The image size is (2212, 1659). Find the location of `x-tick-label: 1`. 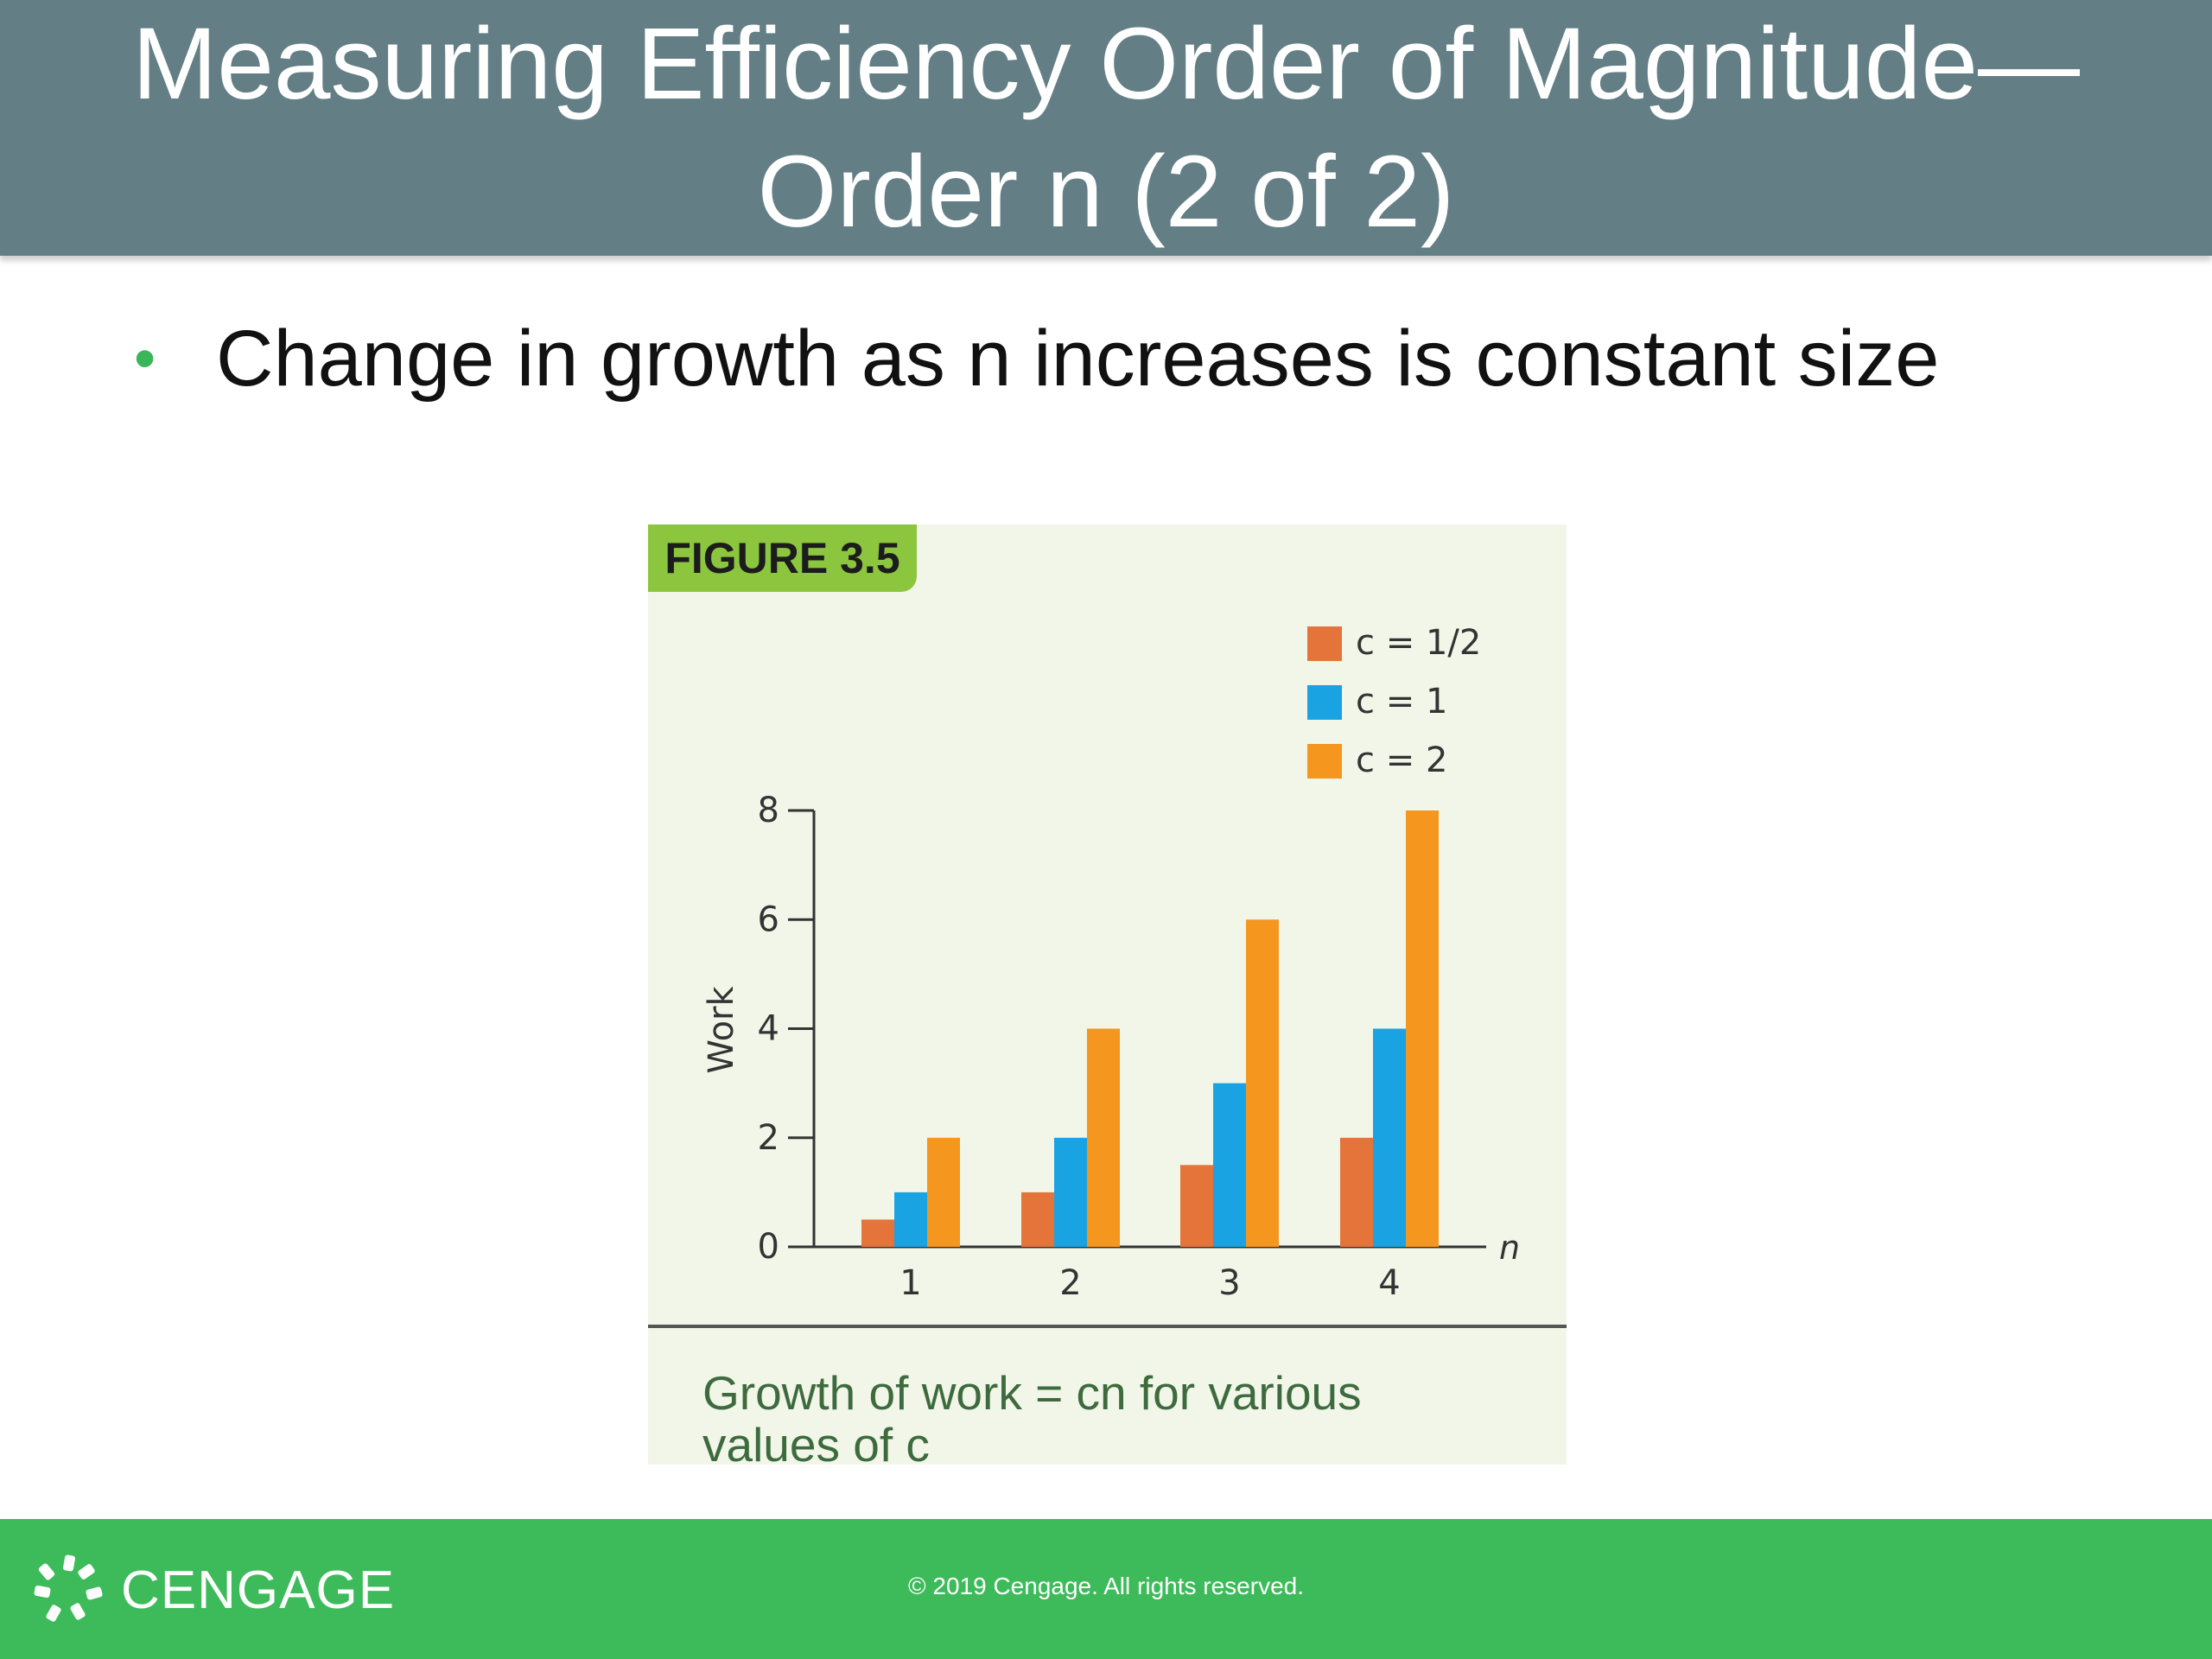

x-tick-label: 1 is located at coordinates (910, 1283).